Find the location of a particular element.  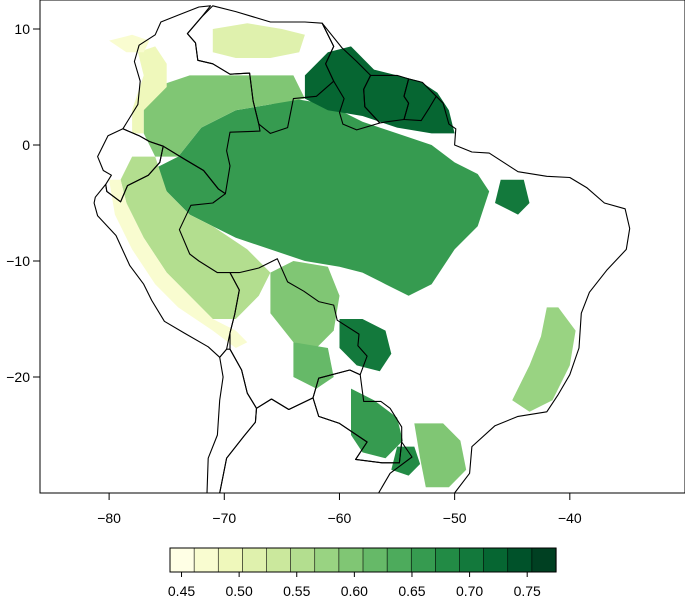

border-french-guiana is located at coordinates (420, 100).